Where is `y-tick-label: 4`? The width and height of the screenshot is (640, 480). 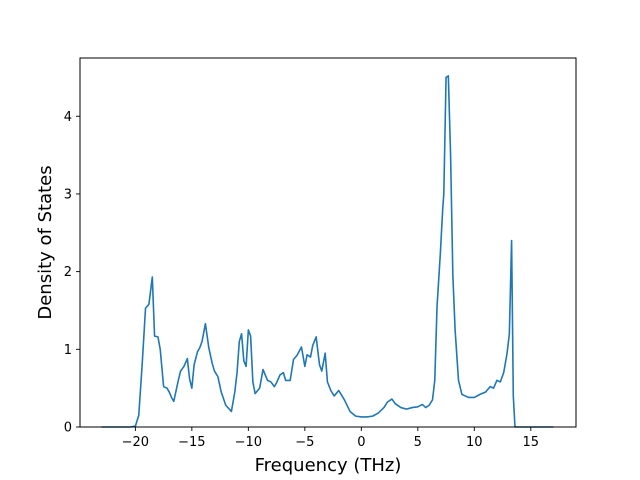
y-tick-label: 4 is located at coordinates (68, 117).